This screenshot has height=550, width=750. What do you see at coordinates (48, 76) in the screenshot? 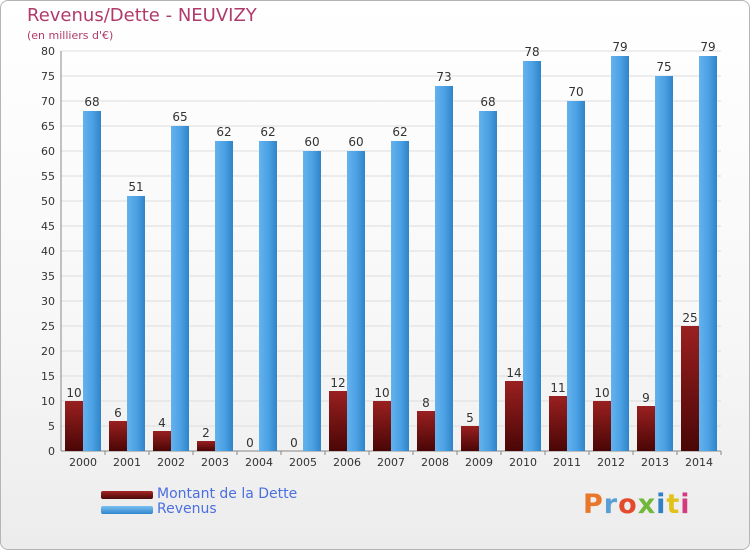
I see `y-tick-label: 75` at bounding box center [48, 76].